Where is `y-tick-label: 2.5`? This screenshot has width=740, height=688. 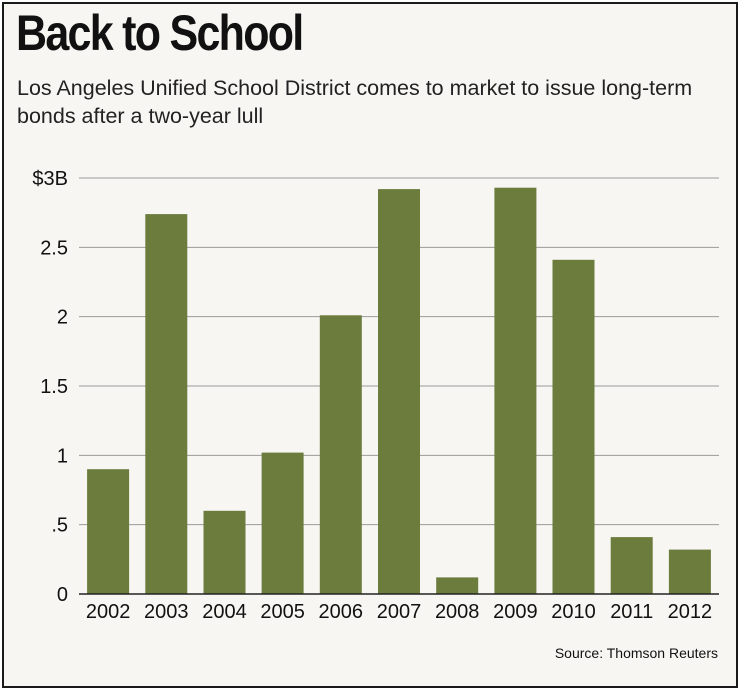
y-tick-label: 2.5 is located at coordinates (54, 248).